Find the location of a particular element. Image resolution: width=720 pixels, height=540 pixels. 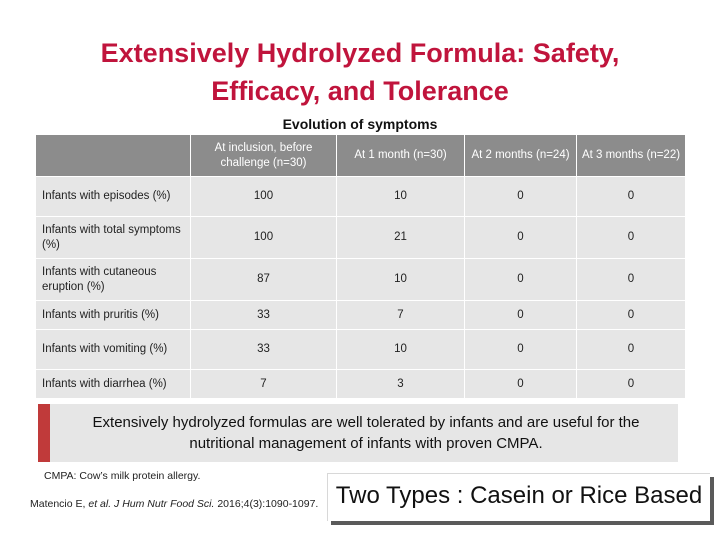

row-label: Infants with diarrhea (%) is located at coordinates (113, 383).